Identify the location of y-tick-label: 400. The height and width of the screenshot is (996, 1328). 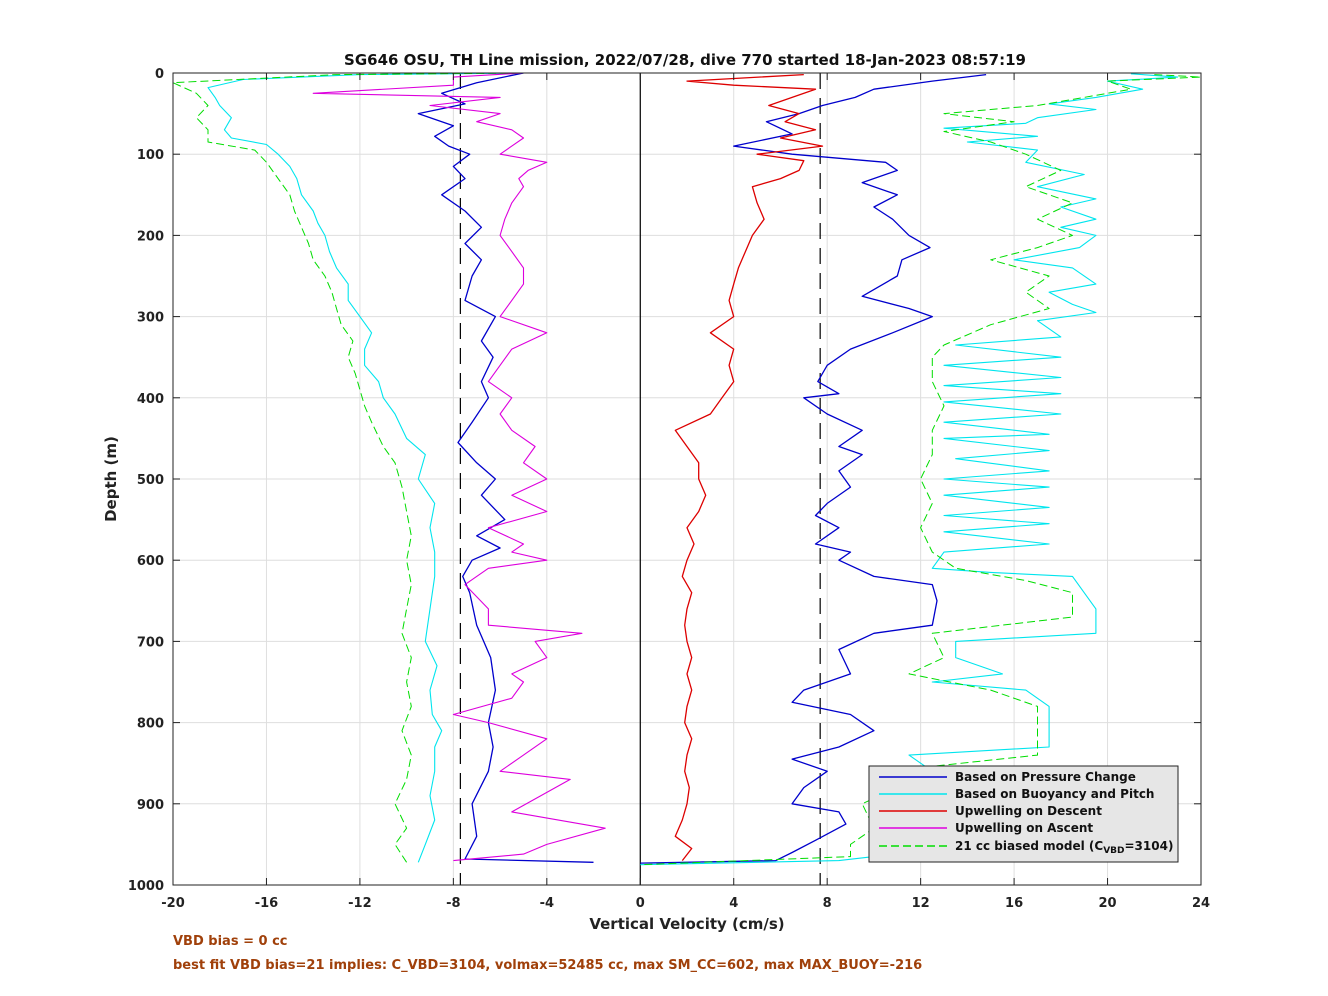
(150, 399).